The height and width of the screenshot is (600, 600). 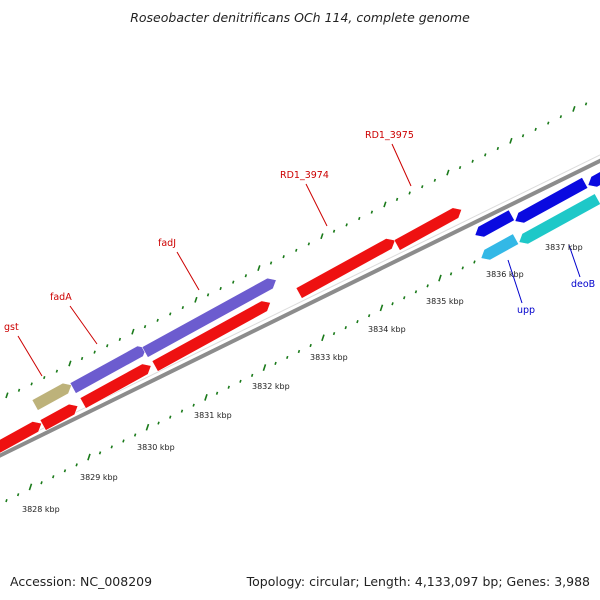 What do you see at coordinates (156, 447) in the screenshot?
I see `scale-tick-label: 3830 kbp` at bounding box center [156, 447].